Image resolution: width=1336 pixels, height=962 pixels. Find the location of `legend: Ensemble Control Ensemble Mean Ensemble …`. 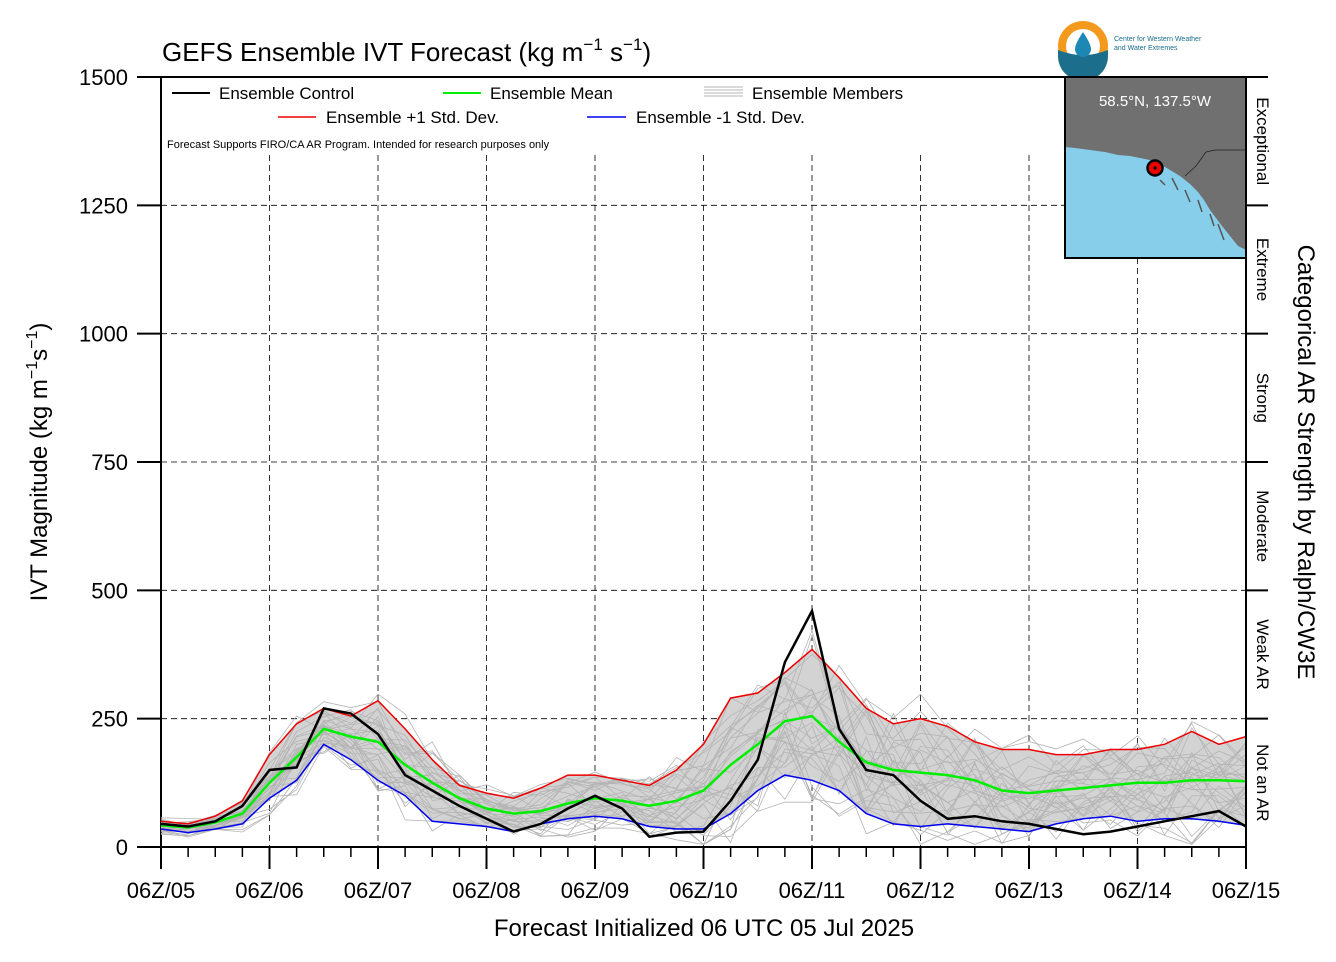

legend: Ensemble Control Ensemble Mean Ensemble … is located at coordinates (613, 116).